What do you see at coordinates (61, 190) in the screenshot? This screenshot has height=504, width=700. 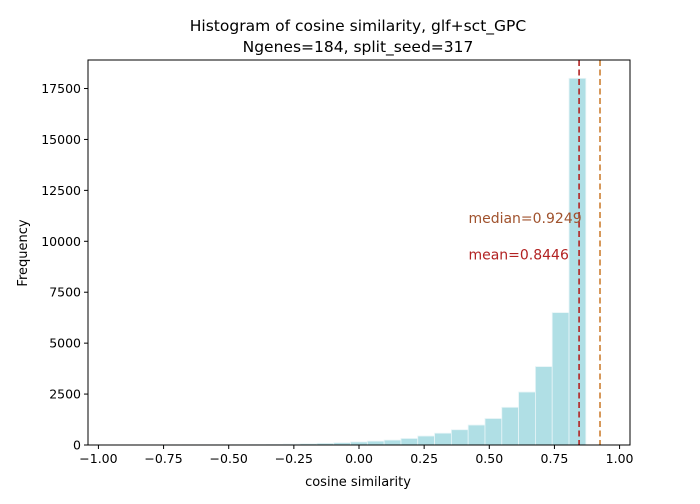 I see `y-tick-label: 12500` at bounding box center [61, 190].